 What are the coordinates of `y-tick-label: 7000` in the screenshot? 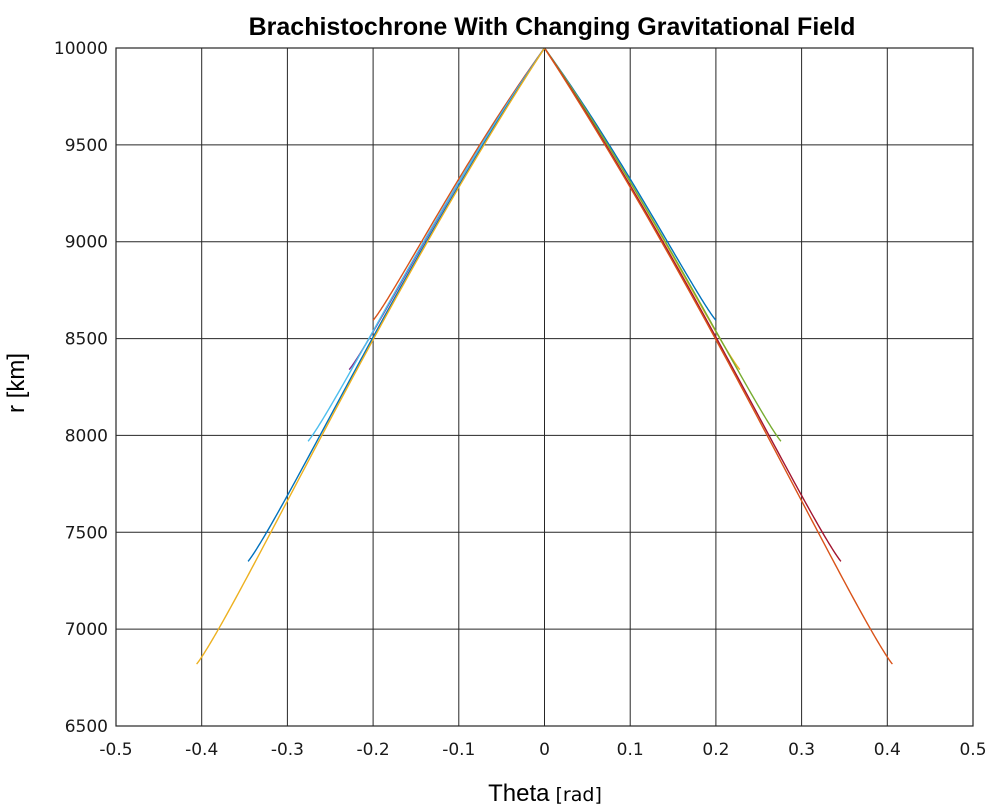 It's located at (86, 630).